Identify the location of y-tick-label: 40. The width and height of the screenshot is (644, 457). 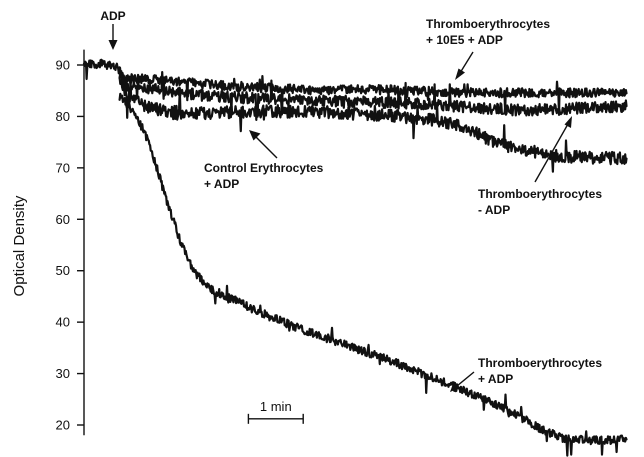
(63, 322).